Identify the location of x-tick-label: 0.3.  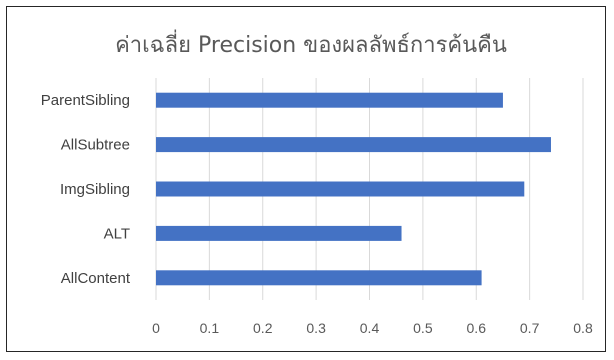
(316, 328).